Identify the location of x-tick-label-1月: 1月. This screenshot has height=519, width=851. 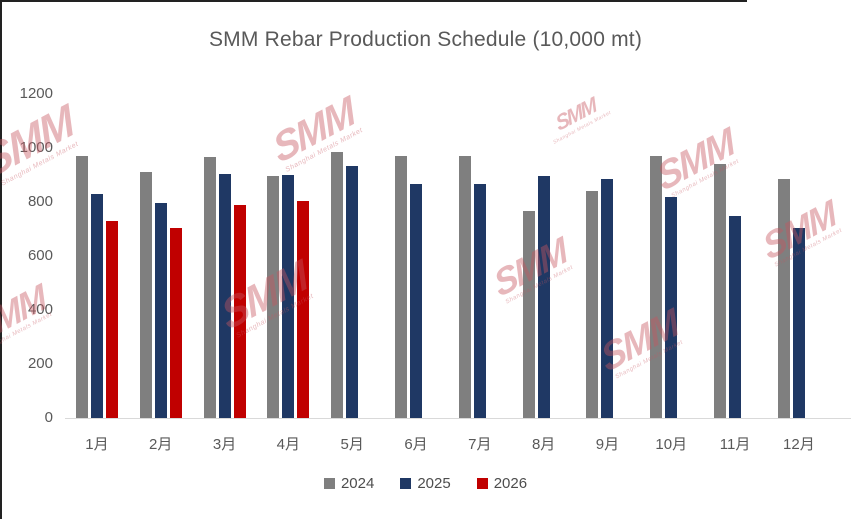
(97, 444).